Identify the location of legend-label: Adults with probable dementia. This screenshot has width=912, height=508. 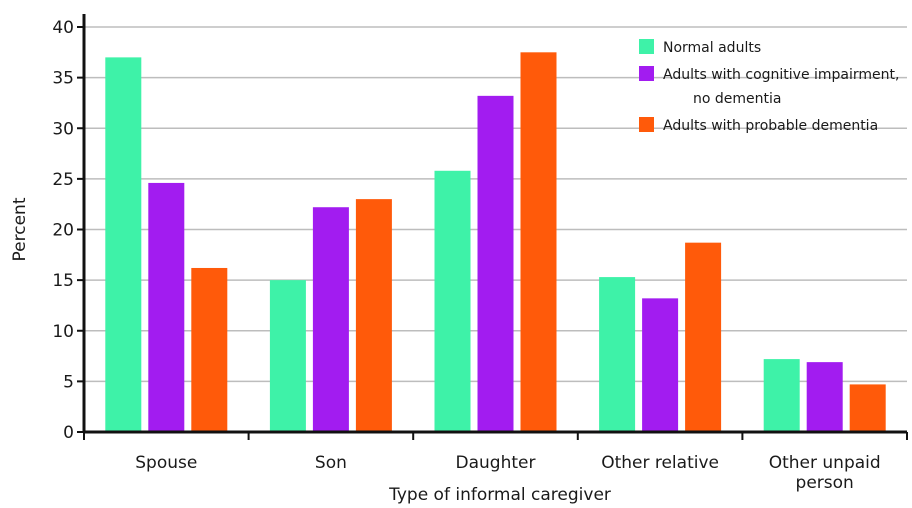
(770, 126).